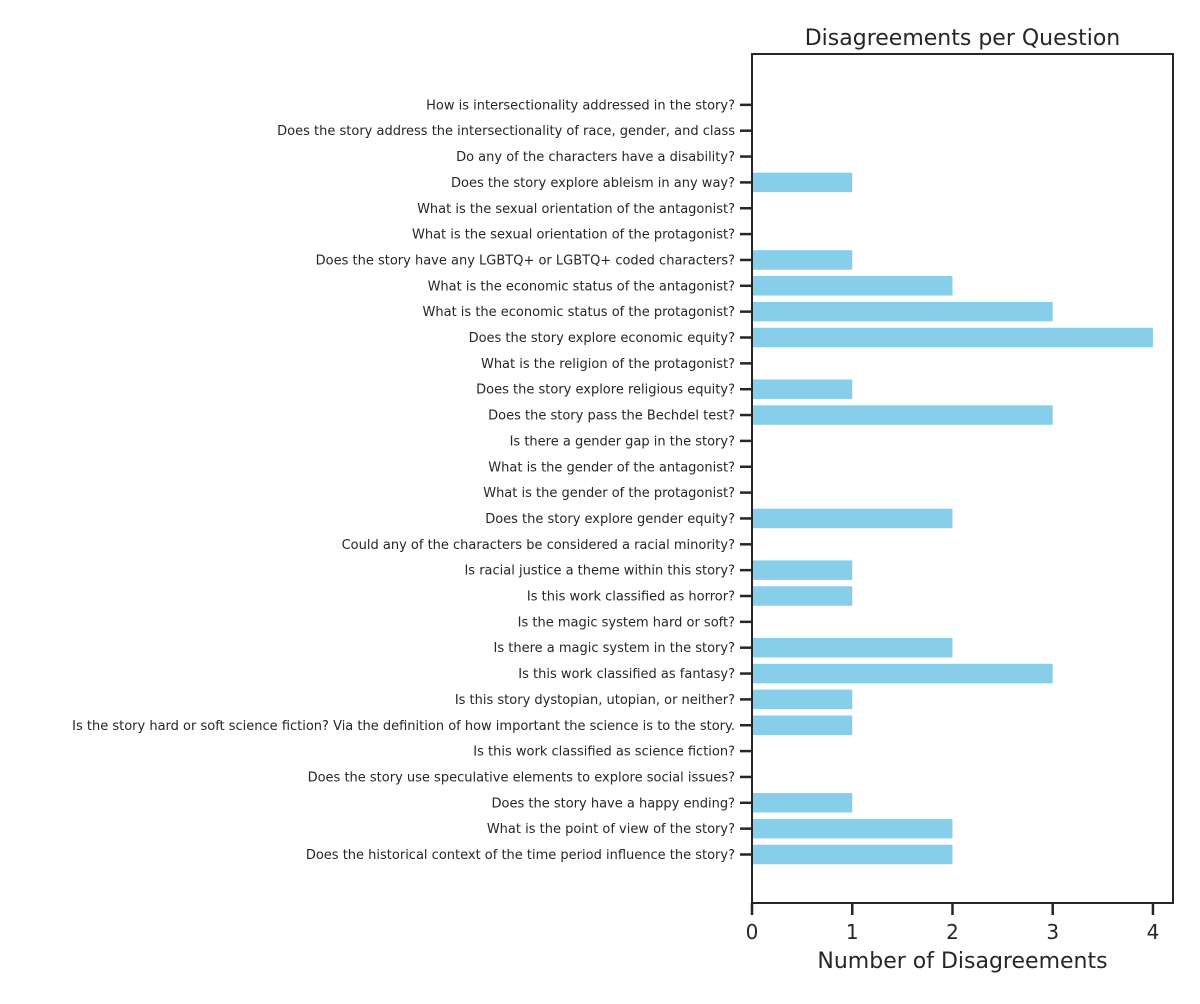 This screenshot has width=1200, height=1004. What do you see at coordinates (963, 38) in the screenshot?
I see `chart-title: Disagreements per Question` at bounding box center [963, 38].